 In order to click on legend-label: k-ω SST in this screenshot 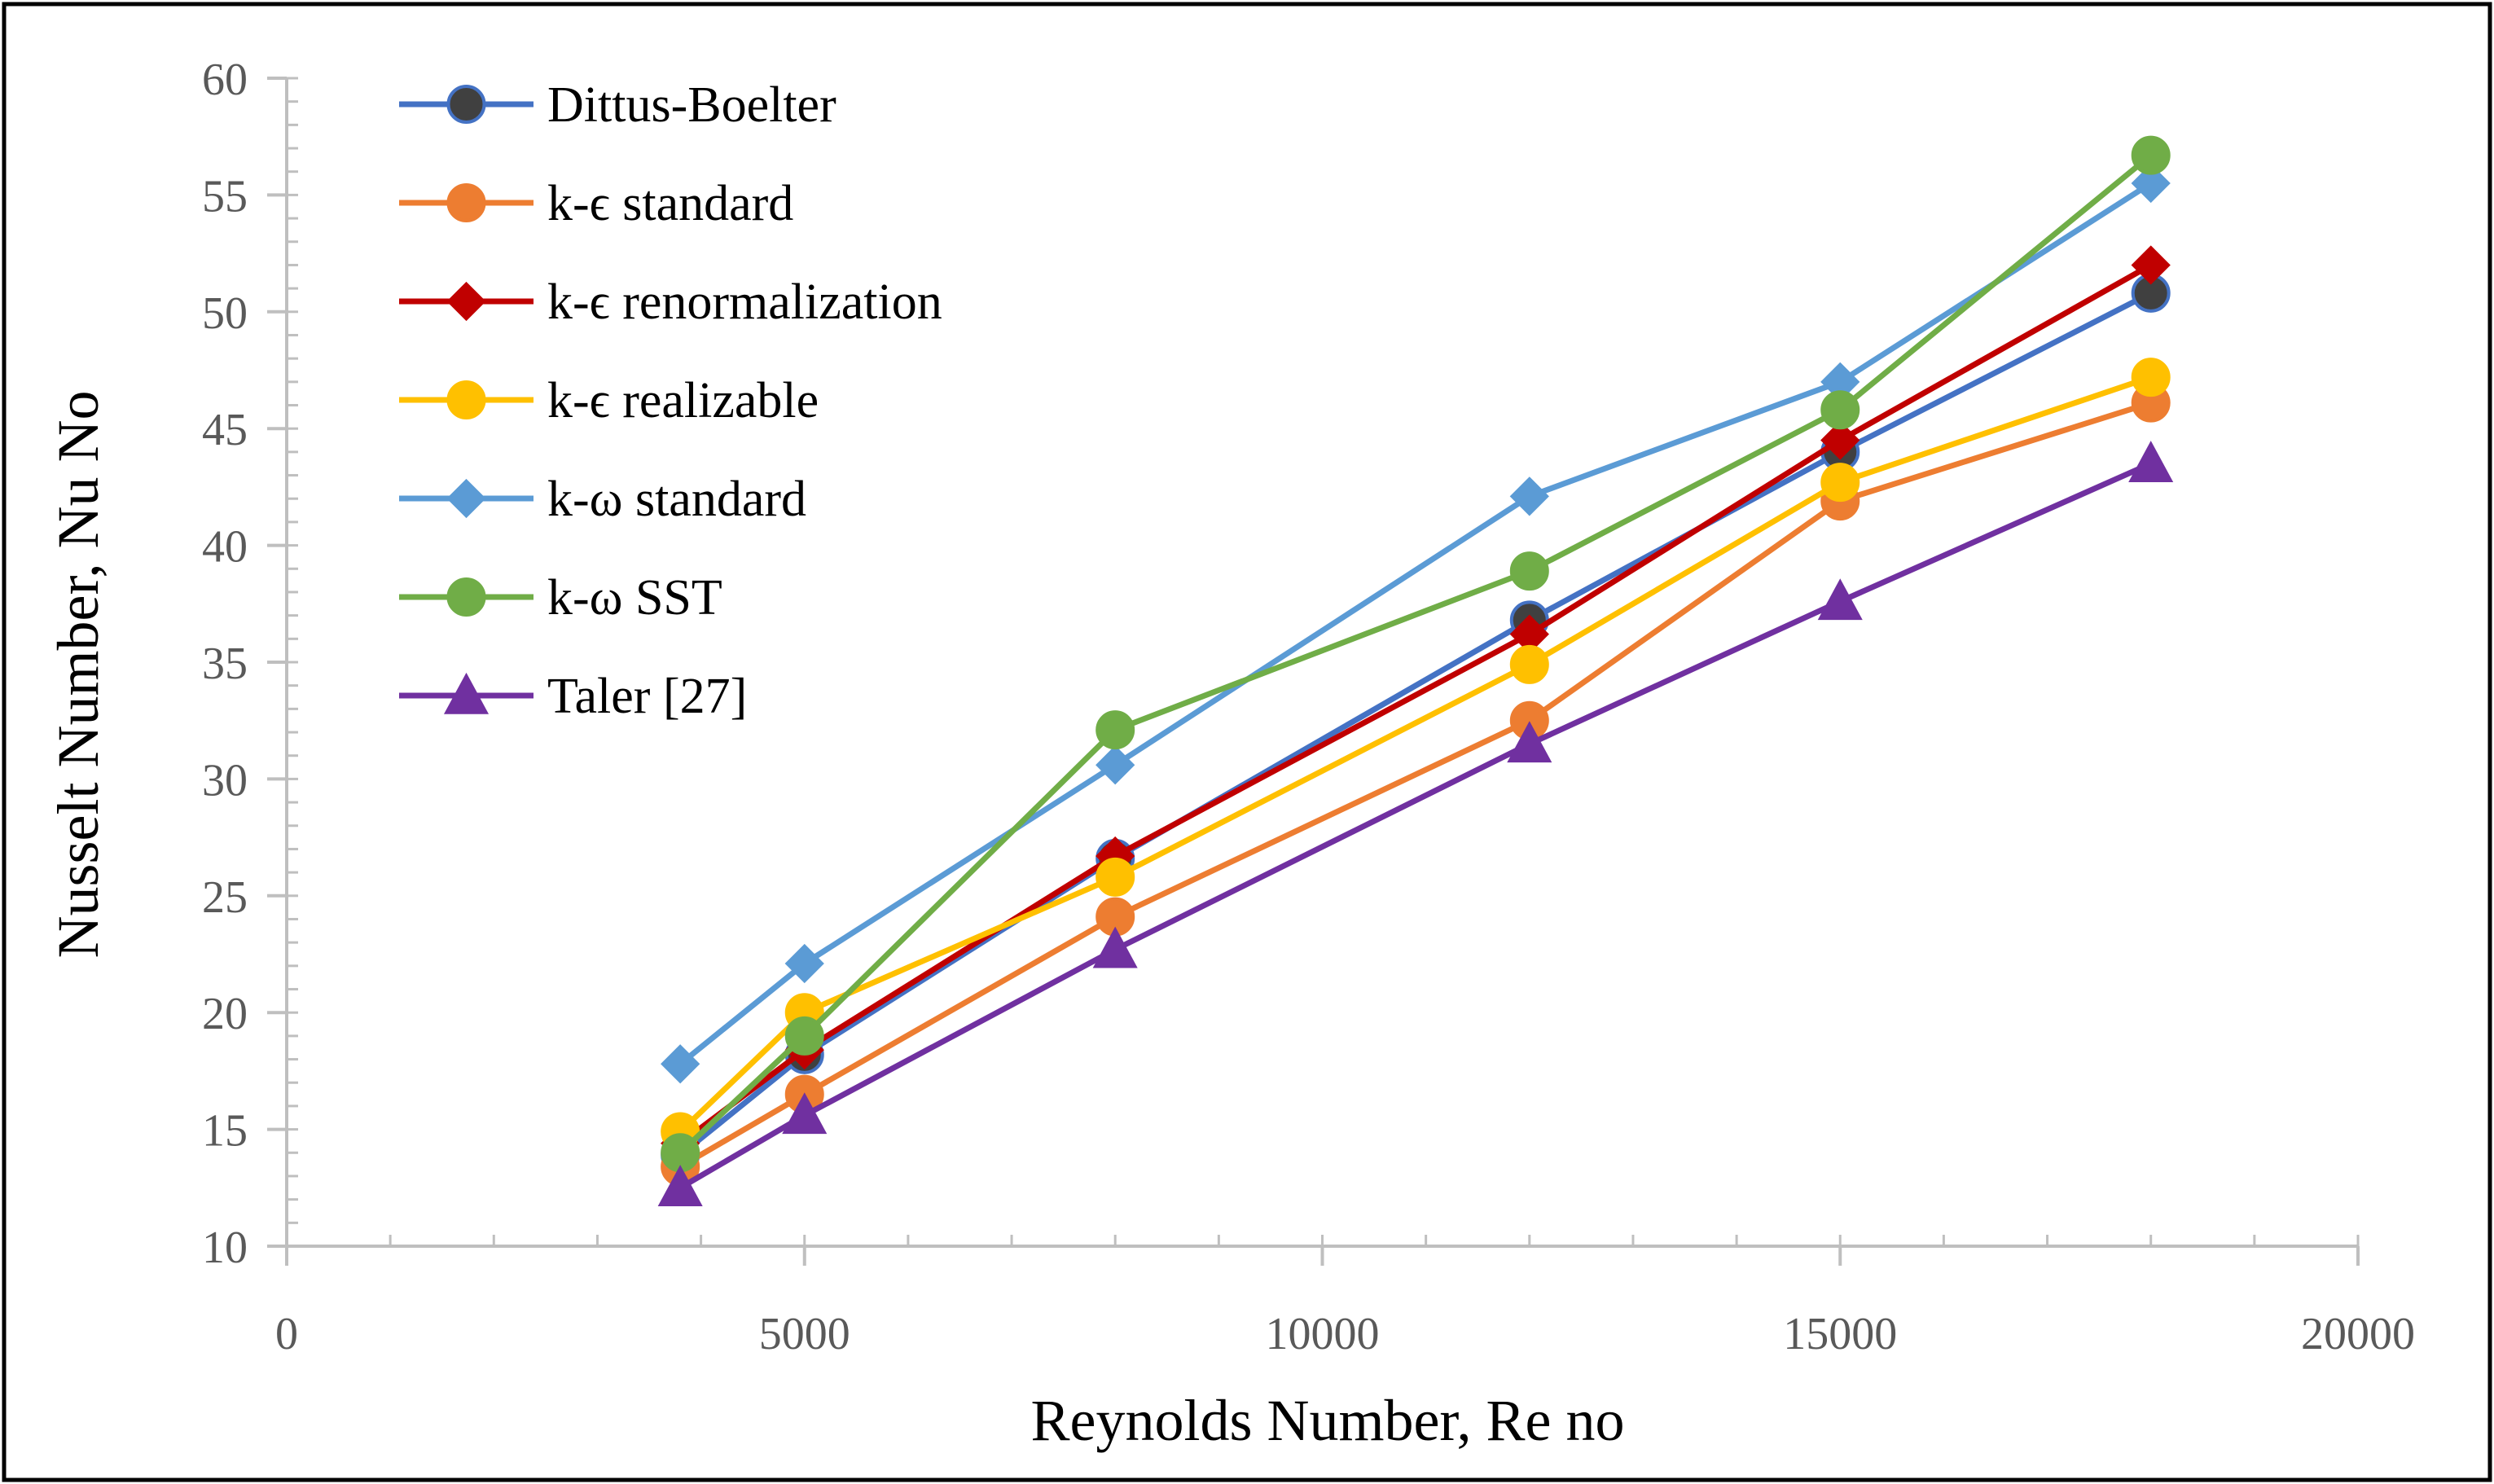, I will do `click(635, 598)`.